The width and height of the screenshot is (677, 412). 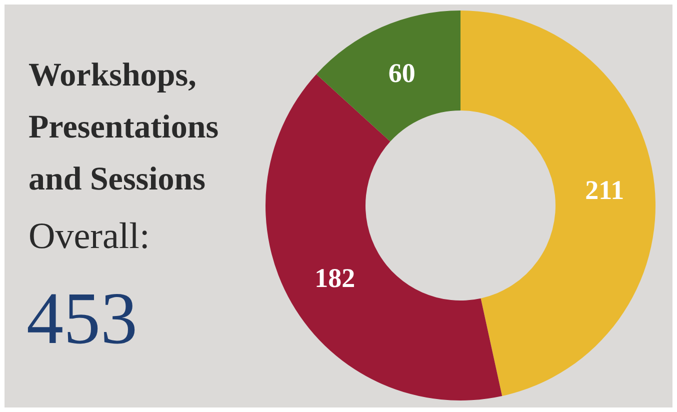 I want to click on data-label: 60, so click(x=402, y=73).